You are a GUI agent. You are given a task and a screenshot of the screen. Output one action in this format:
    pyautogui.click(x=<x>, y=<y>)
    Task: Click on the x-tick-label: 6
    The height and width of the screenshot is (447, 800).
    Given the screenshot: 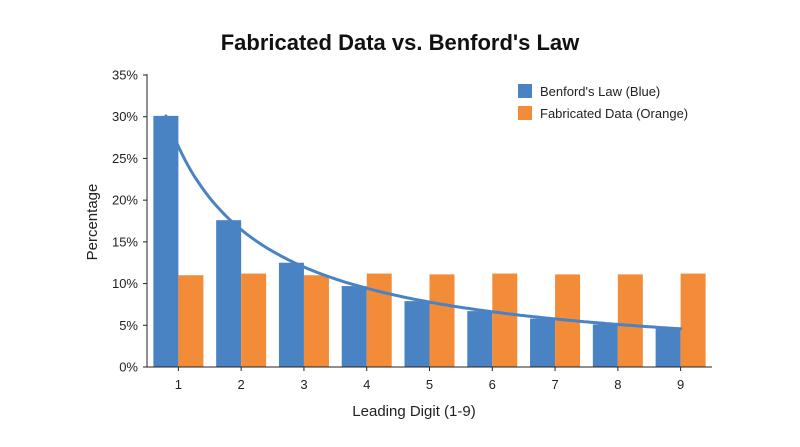 What is the action you would take?
    pyautogui.click(x=492, y=384)
    